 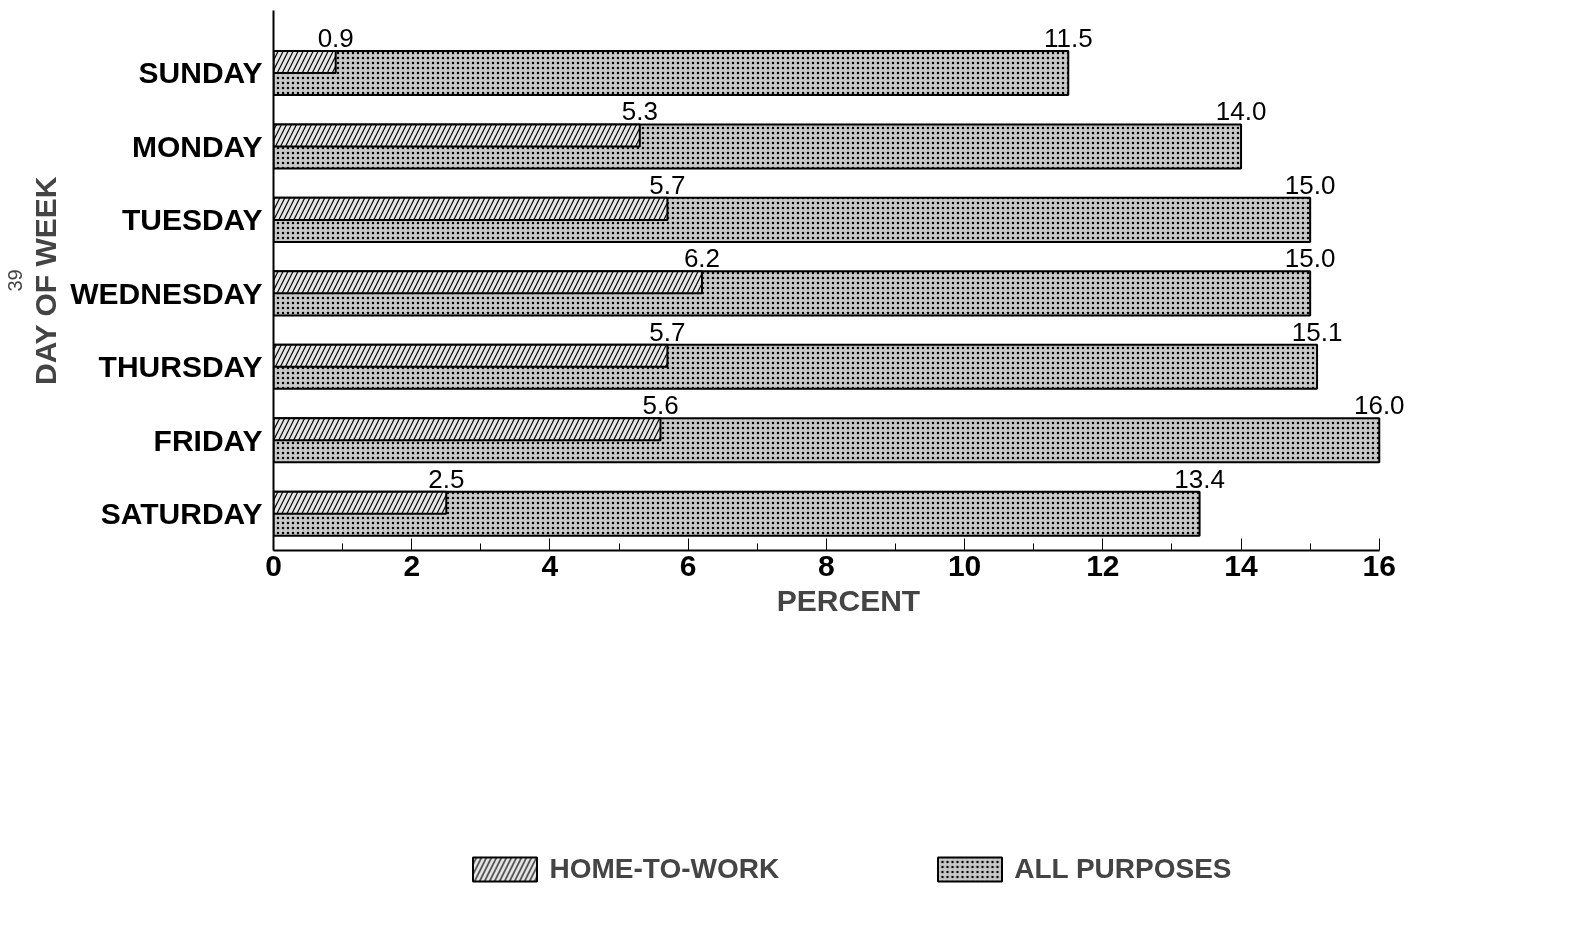 What do you see at coordinates (200, 73) in the screenshot?
I see `y-tick-label: SUNDAY` at bounding box center [200, 73].